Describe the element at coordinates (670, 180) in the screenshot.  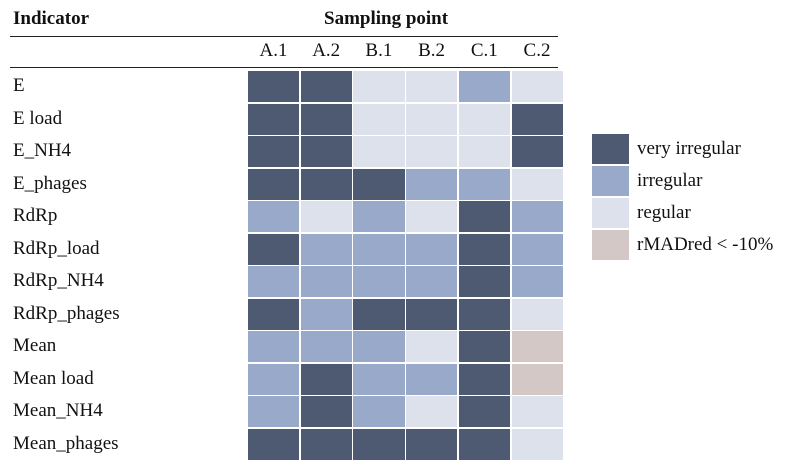
I see `legend-label: irregular` at that location.